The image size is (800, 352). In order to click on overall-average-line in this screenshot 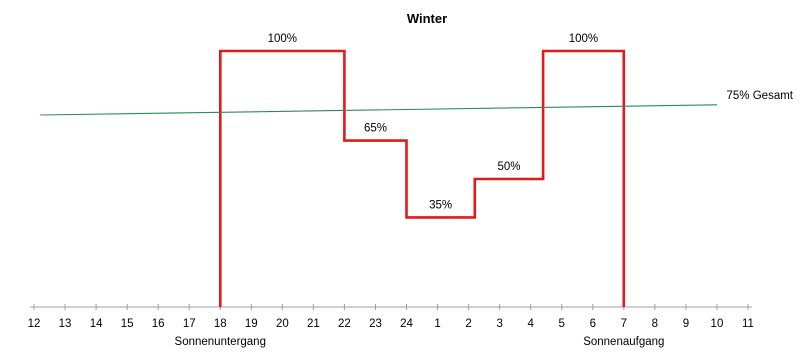, I will do `click(379, 110)`.